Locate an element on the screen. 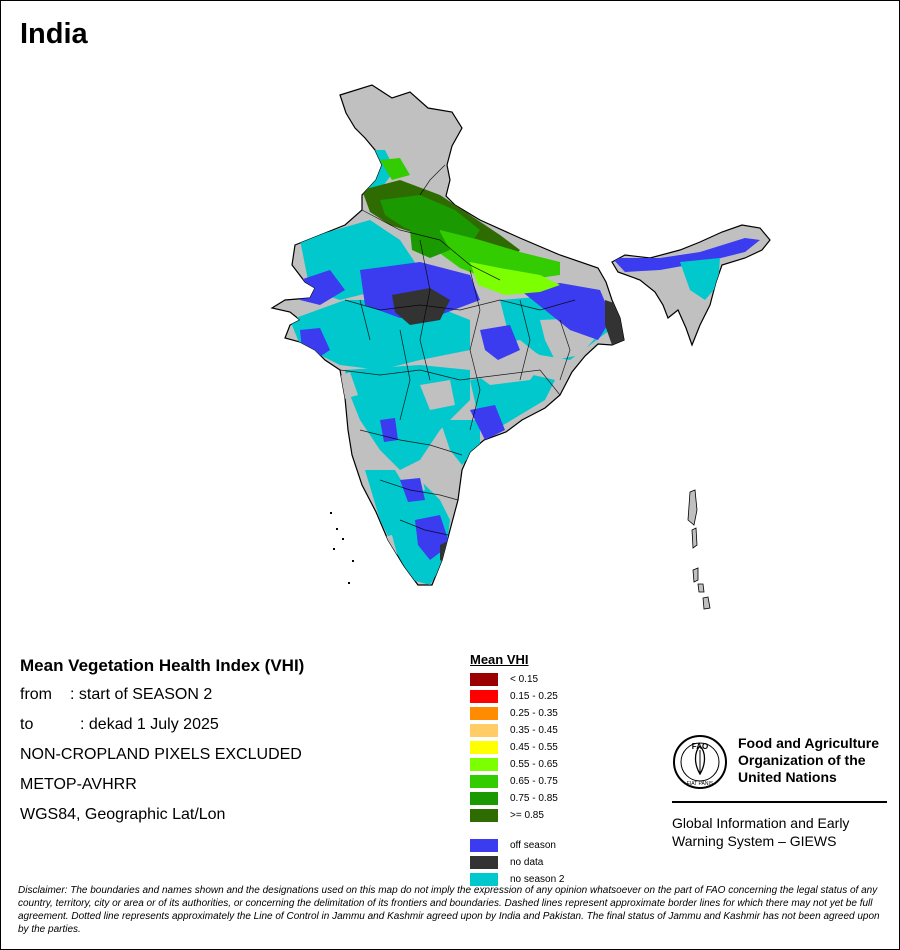 The width and height of the screenshot is (900, 950). index-heading: Mean Vegetation Health Index (VHI) is located at coordinates (162, 665).